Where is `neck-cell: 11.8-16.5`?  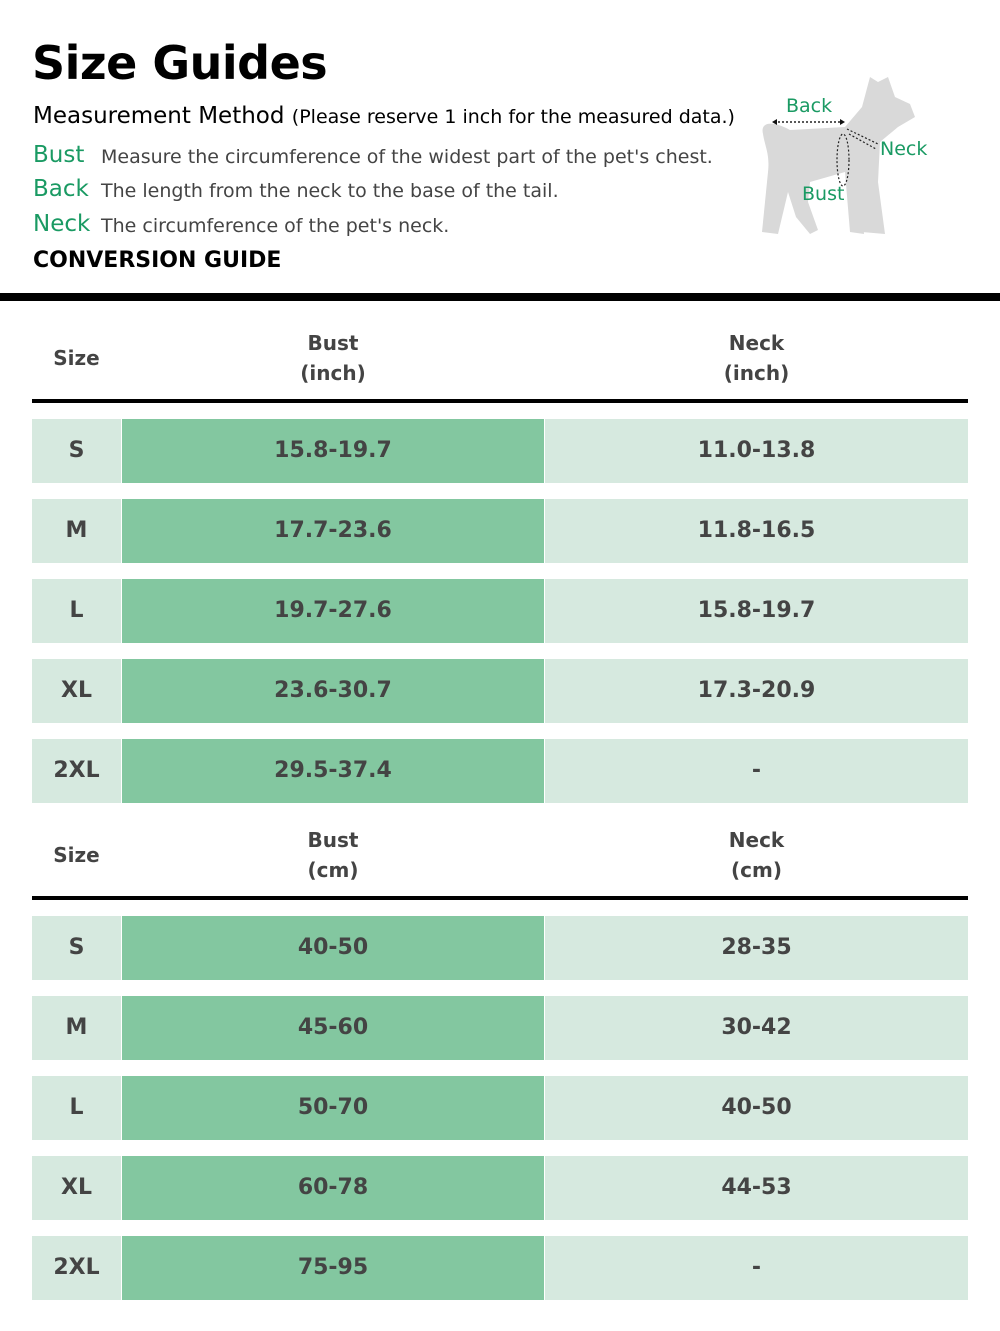
neck-cell: 11.8-16.5 is located at coordinates (756, 531).